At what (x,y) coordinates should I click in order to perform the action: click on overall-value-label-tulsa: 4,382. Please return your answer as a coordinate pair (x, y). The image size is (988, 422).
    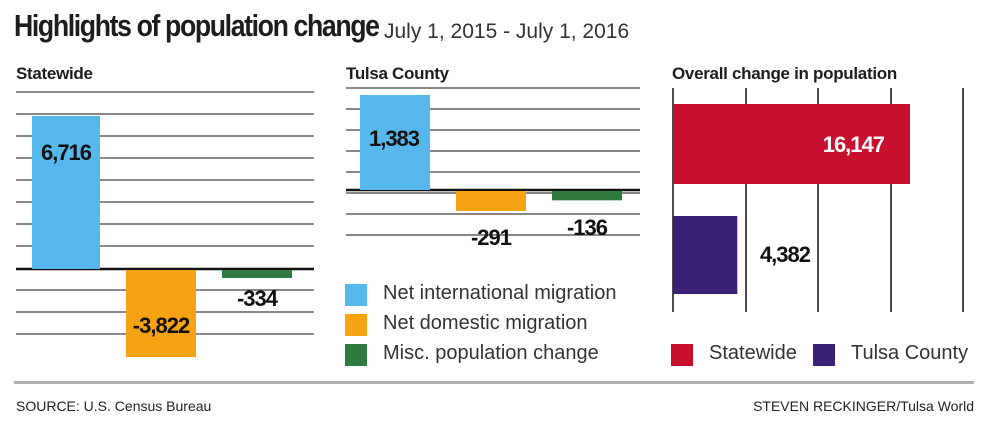
    Looking at the image, I should click on (785, 254).